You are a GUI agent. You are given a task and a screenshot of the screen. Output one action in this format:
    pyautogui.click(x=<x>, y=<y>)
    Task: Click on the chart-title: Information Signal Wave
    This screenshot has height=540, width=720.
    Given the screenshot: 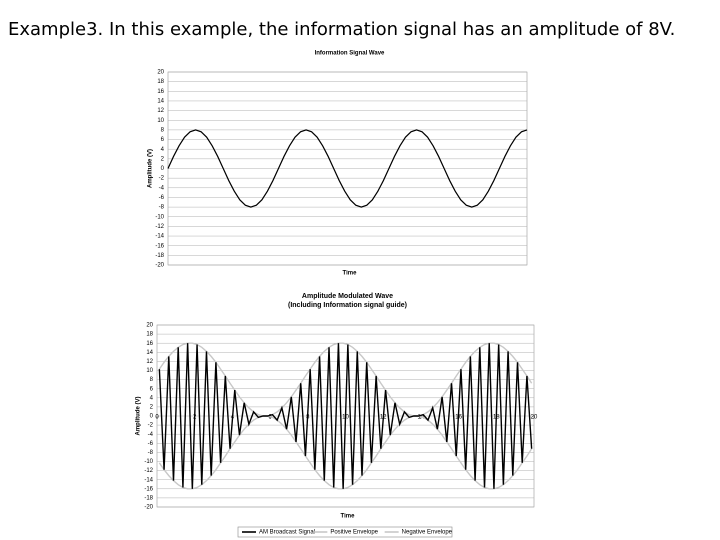 What is the action you would take?
    pyautogui.click(x=350, y=54)
    